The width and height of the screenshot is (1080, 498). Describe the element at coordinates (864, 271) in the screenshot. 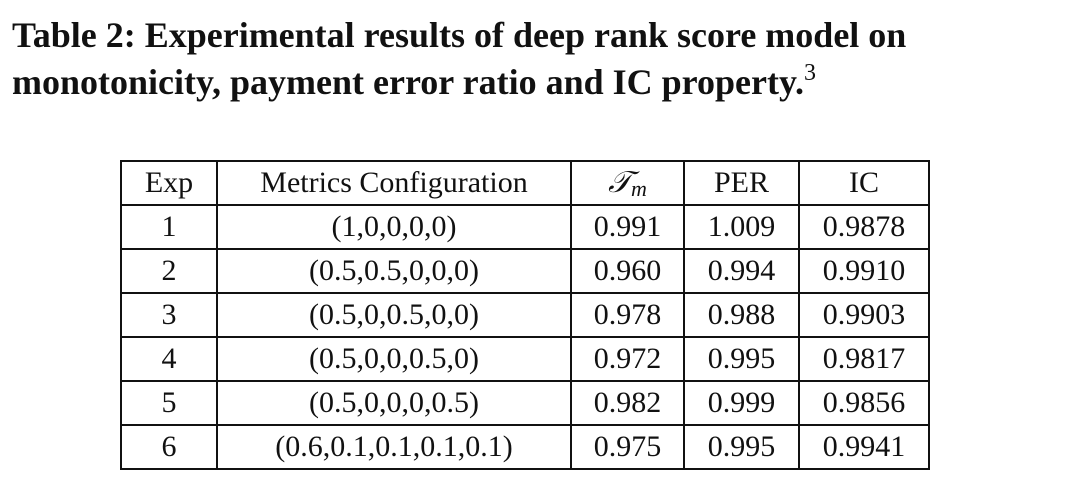

I see `table-cell: 0.9910` at that location.